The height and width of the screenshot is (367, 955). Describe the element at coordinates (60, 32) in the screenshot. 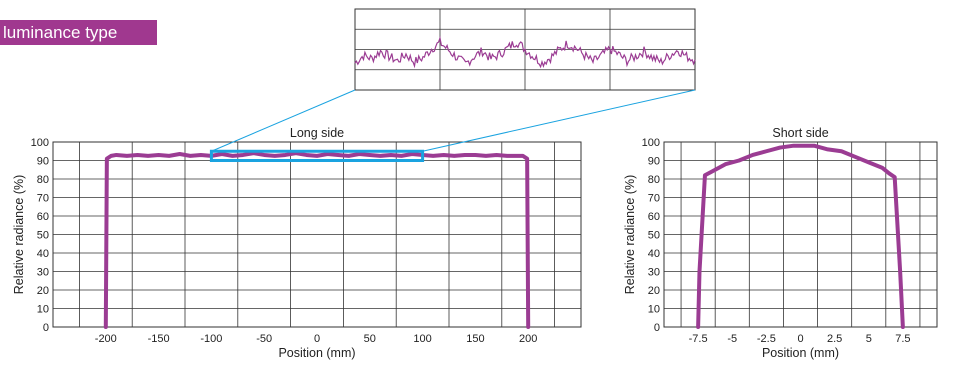

I see `badge-label: luminance type` at that location.